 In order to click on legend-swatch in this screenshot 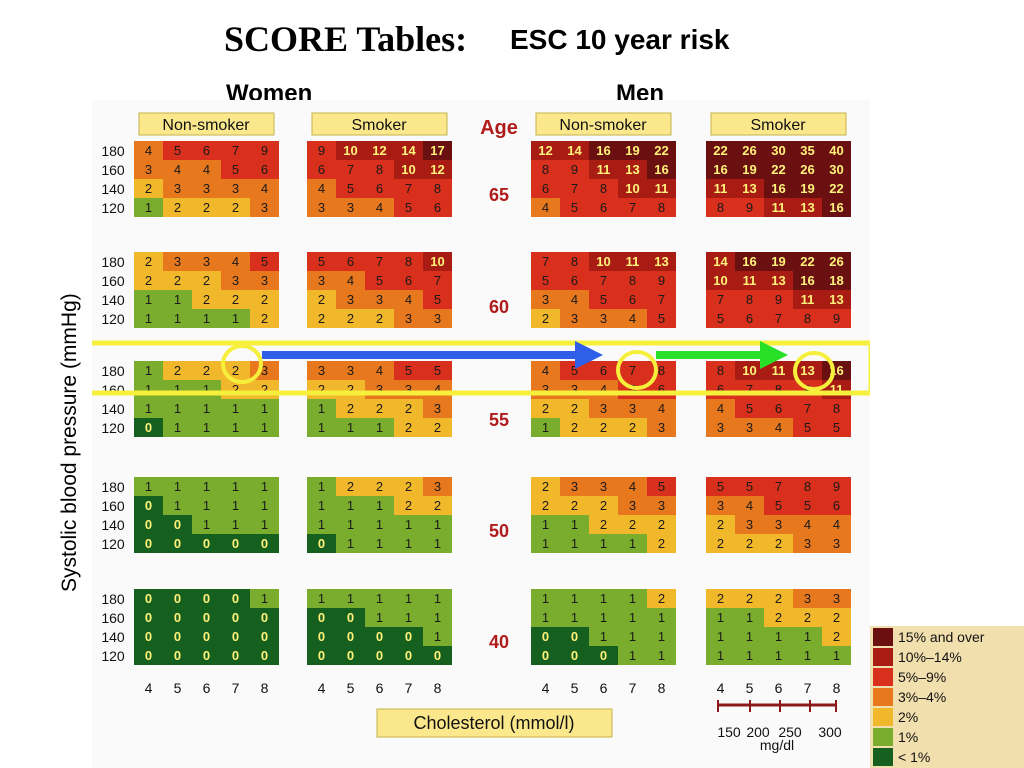, I will do `click(883, 677)`.